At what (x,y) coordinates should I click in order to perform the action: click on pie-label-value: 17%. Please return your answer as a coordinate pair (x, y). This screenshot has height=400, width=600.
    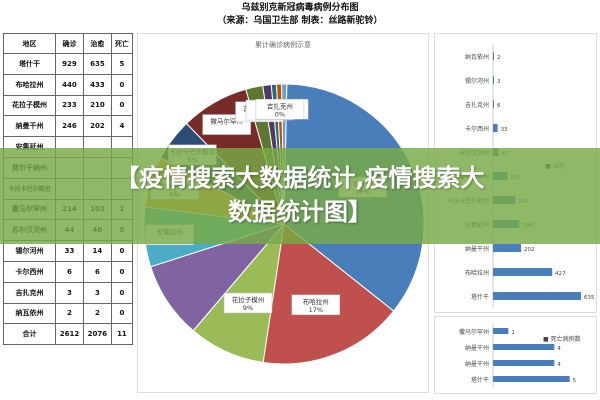
    Looking at the image, I should click on (316, 310).